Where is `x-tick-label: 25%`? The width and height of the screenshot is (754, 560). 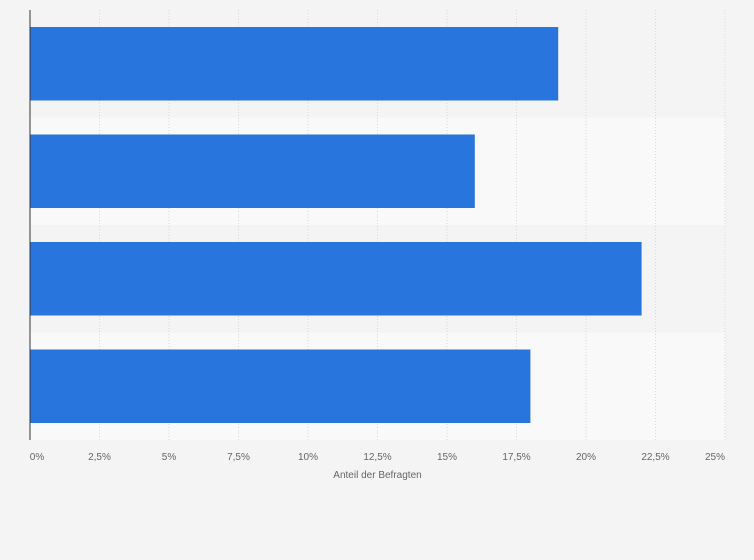 x-tick-label: 25% is located at coordinates (715, 457).